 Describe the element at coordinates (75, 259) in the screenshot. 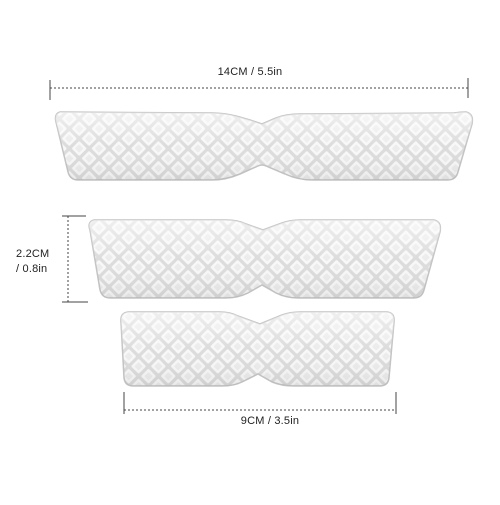

I see `height-dimension-line` at that location.